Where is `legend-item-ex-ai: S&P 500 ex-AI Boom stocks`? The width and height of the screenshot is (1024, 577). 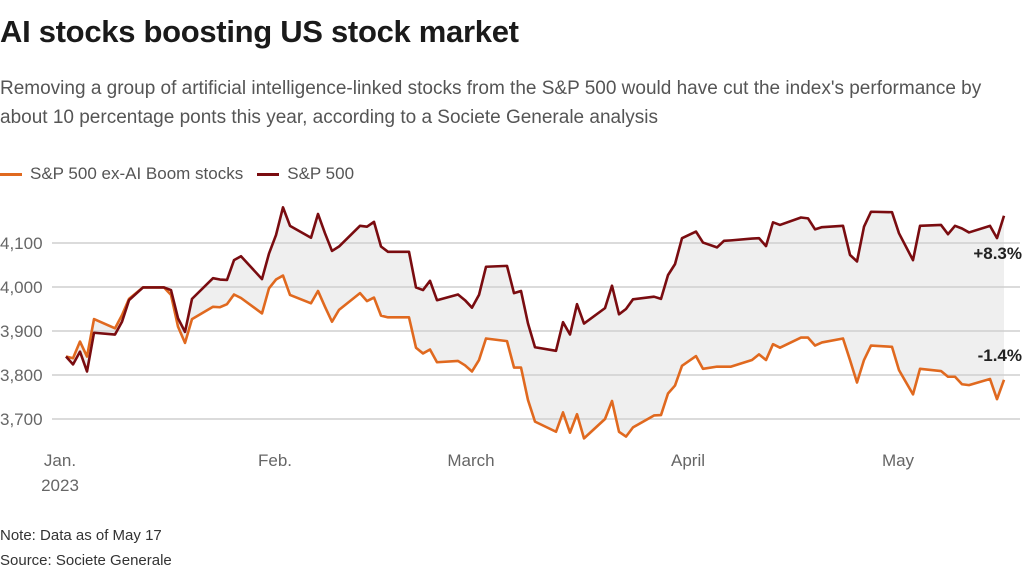
legend-item-ex-ai: S&P 500 ex-AI Boom stocks is located at coordinates (121, 174).